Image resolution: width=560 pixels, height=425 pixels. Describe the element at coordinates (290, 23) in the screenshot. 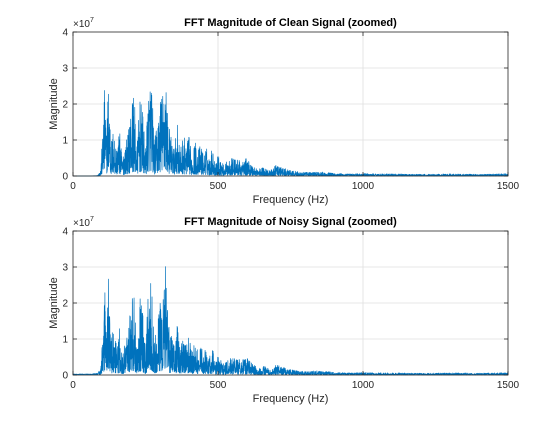

I see `chart-title: FFT Magnitude of Clean Signal (zoomed)` at that location.